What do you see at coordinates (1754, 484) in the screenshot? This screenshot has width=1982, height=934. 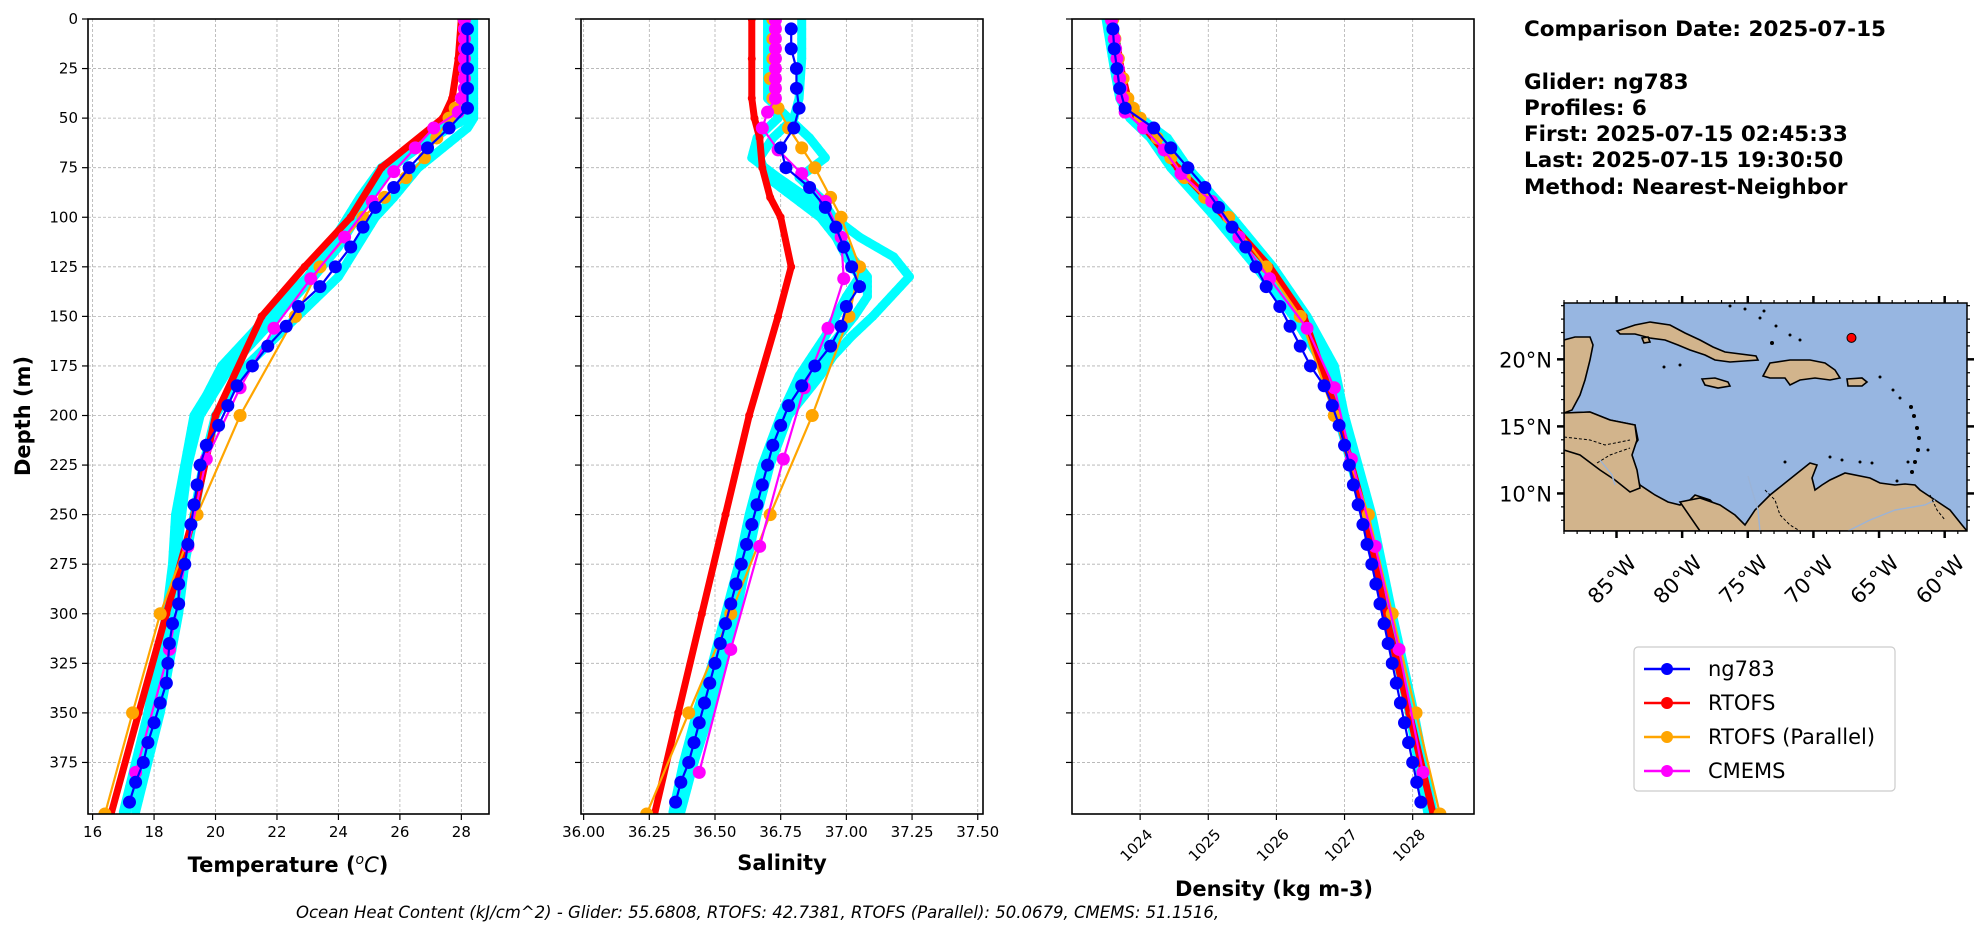 I see `map-borders` at bounding box center [1754, 484].